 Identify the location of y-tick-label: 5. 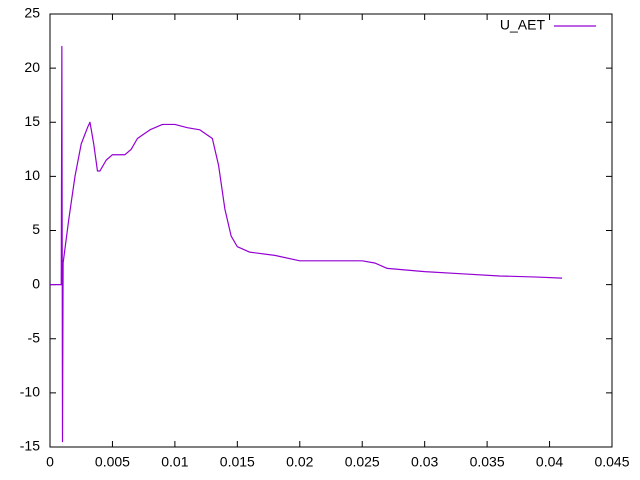
(36, 229).